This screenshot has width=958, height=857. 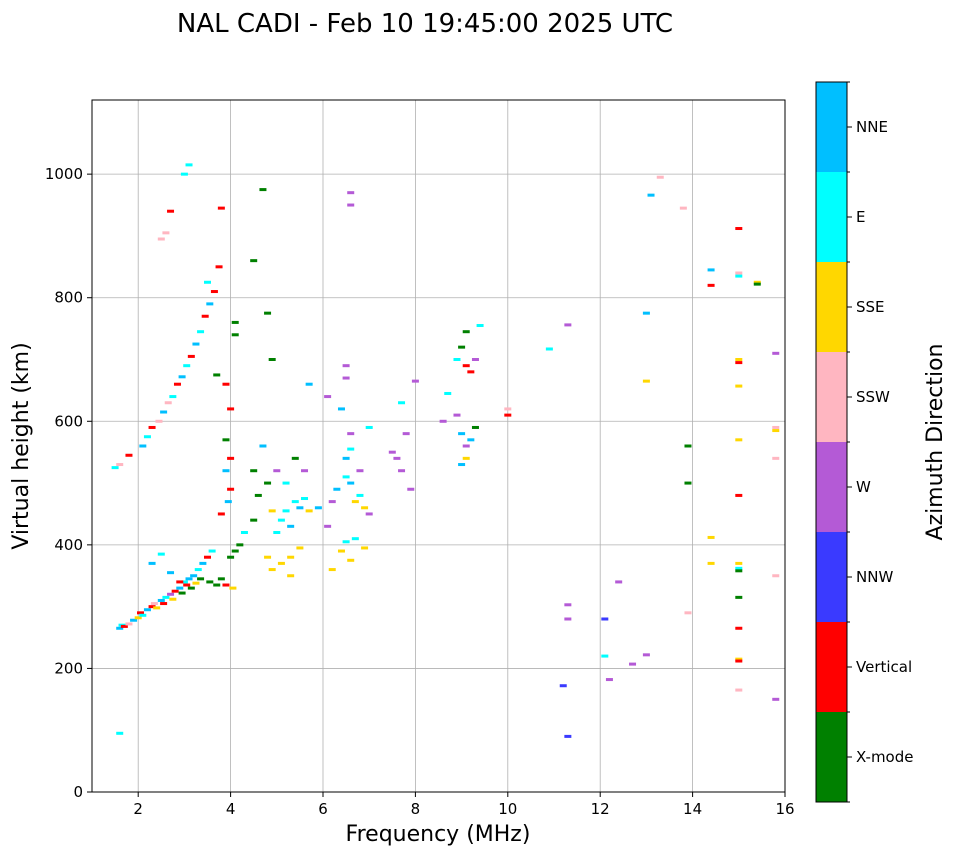 What do you see at coordinates (138, 809) in the screenshot?
I see `x-tick-label: 2` at bounding box center [138, 809].